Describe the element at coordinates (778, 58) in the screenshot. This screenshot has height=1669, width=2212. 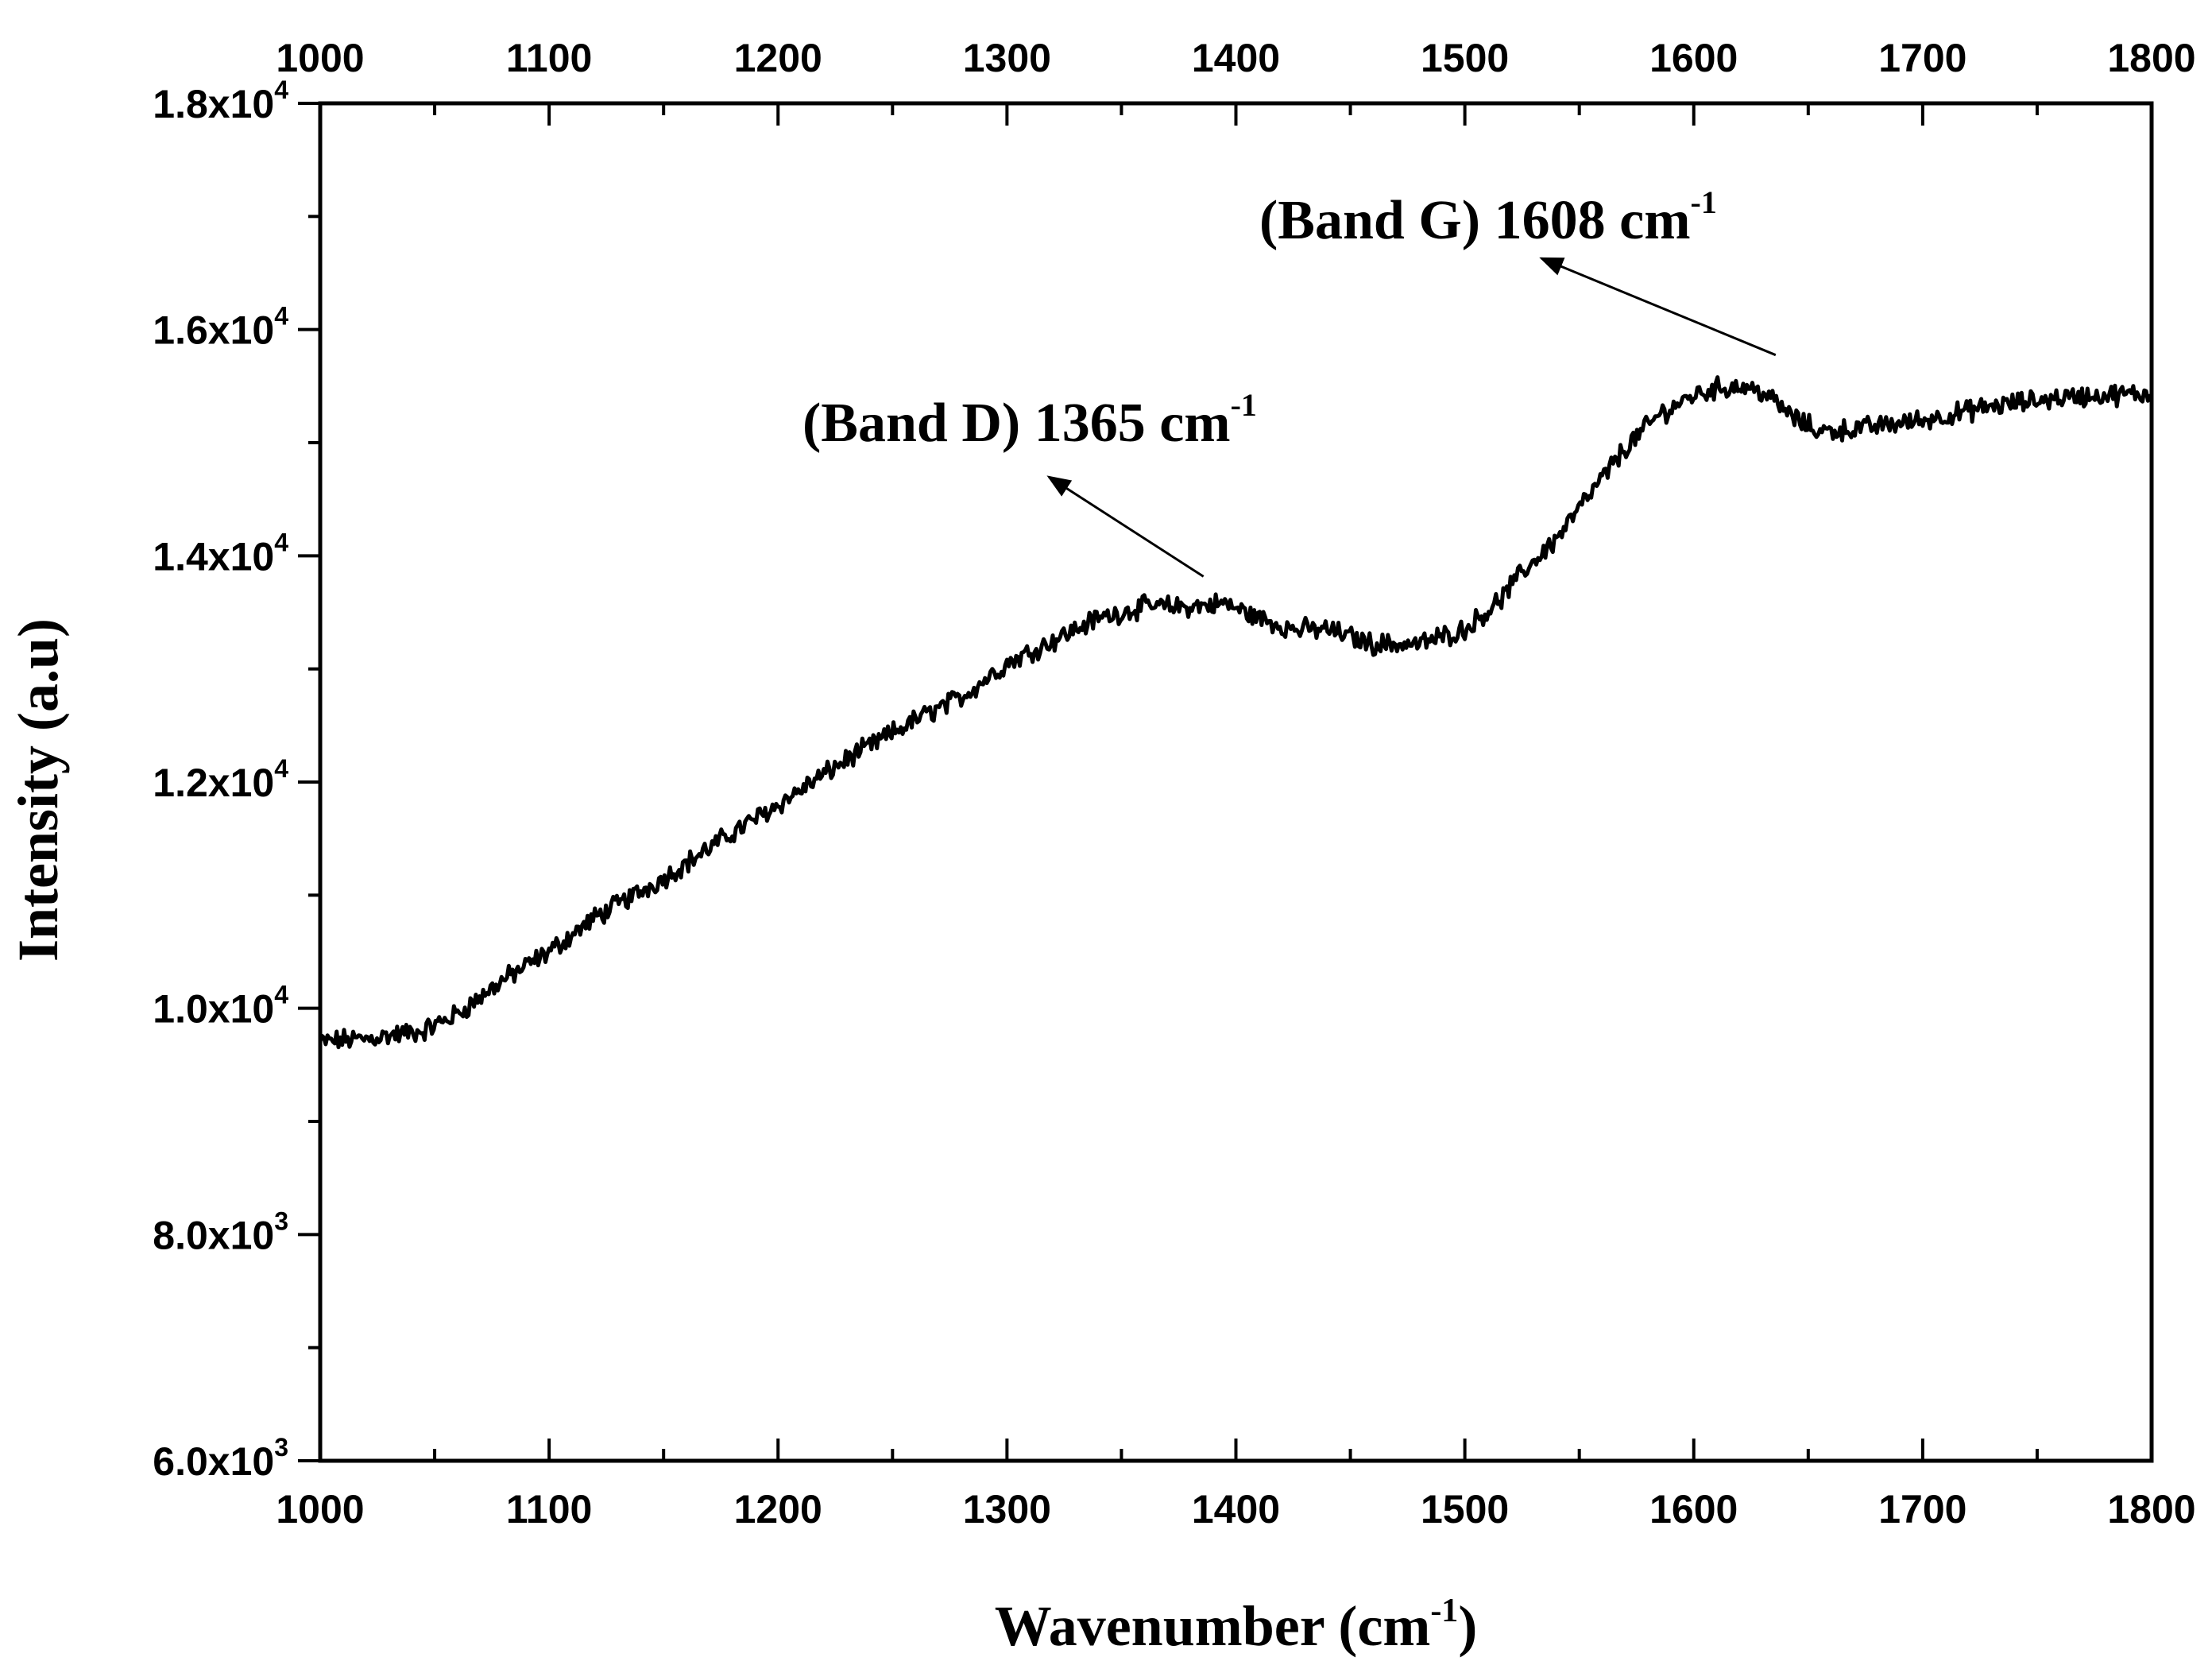
I see `x-tick-label-top: 1200` at that location.